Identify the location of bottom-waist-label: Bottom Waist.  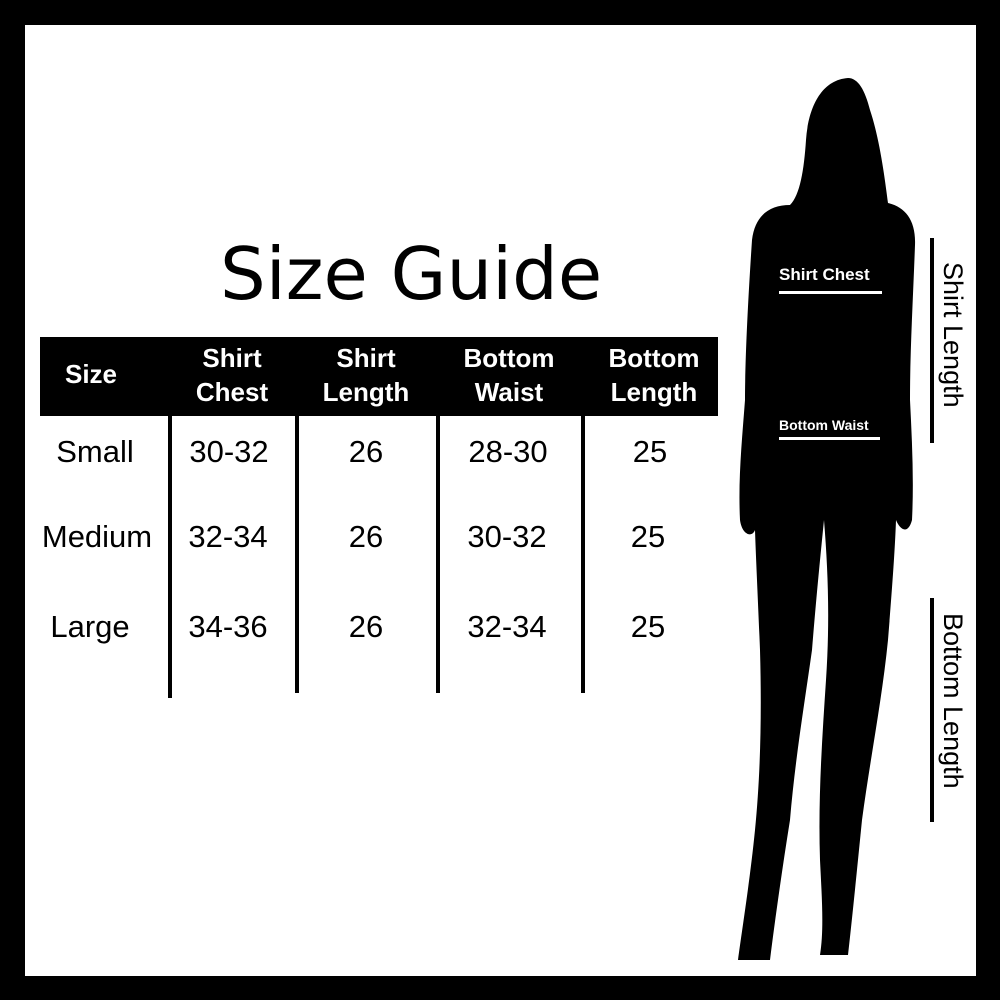
(824, 425).